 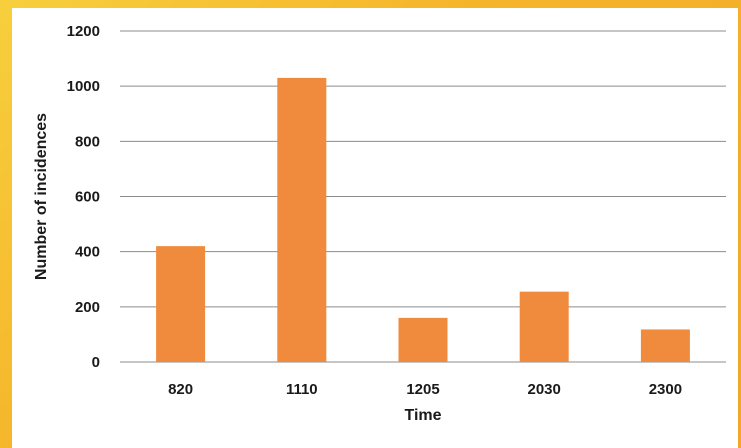 What do you see at coordinates (87, 252) in the screenshot?
I see `y-tick-label: 400` at bounding box center [87, 252].